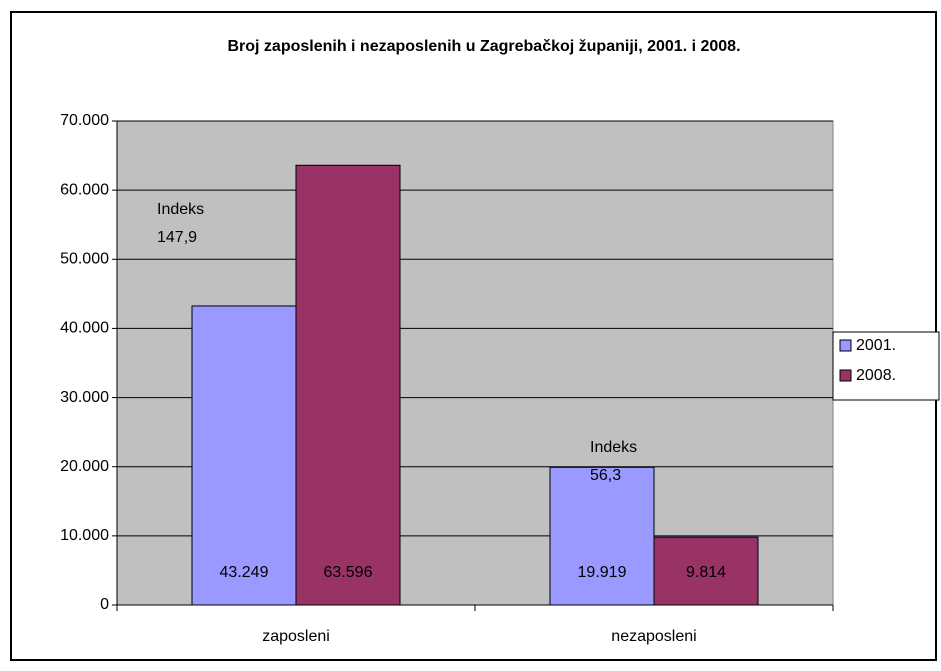  I want to click on legend-label: 2001., so click(876, 345).